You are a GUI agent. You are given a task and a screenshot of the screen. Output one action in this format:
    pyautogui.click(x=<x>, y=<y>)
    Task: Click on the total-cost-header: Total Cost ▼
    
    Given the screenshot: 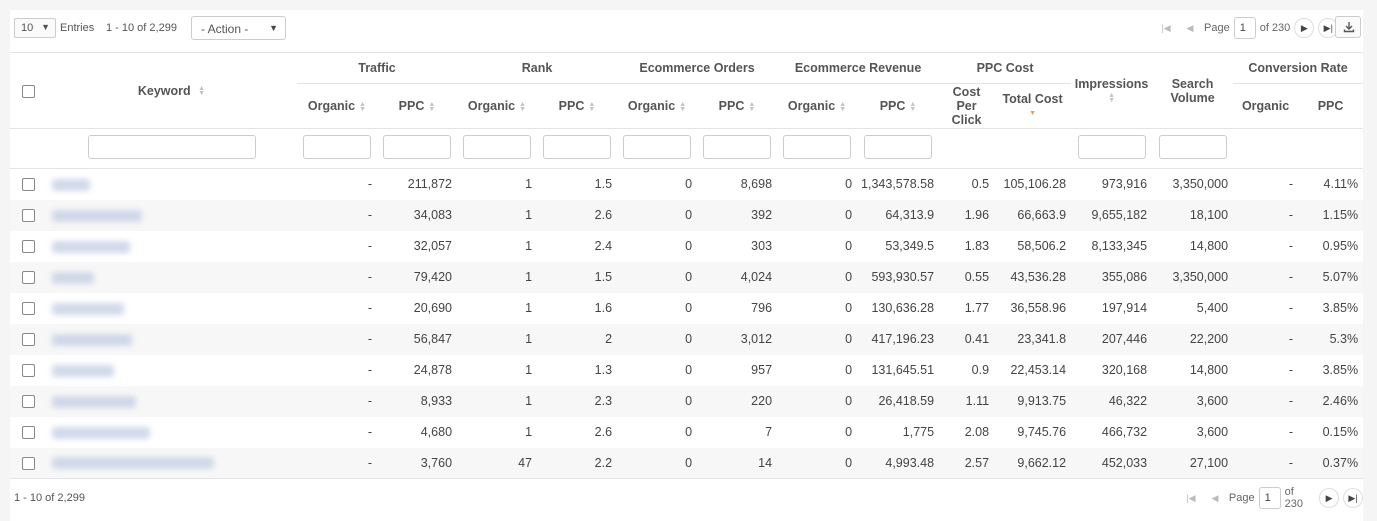 What is the action you would take?
    pyautogui.click(x=1033, y=106)
    